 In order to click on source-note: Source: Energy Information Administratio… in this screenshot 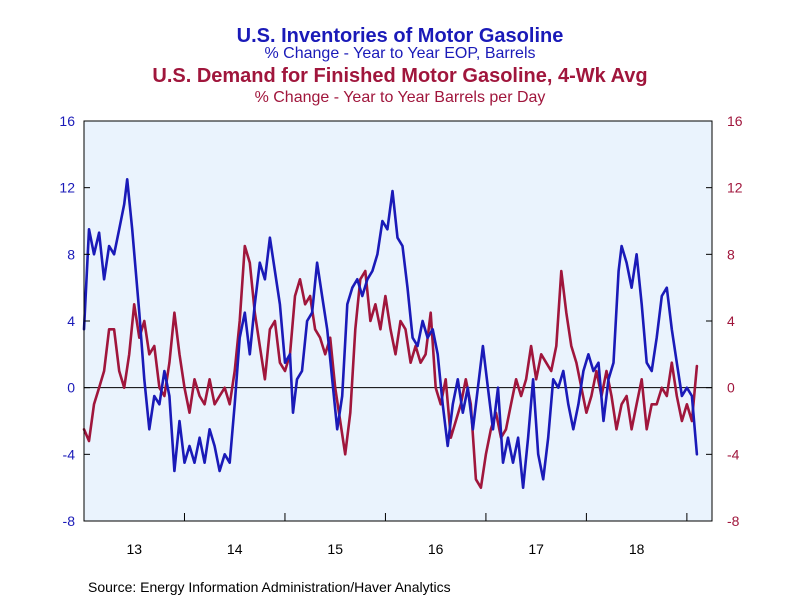, I will do `click(269, 587)`.